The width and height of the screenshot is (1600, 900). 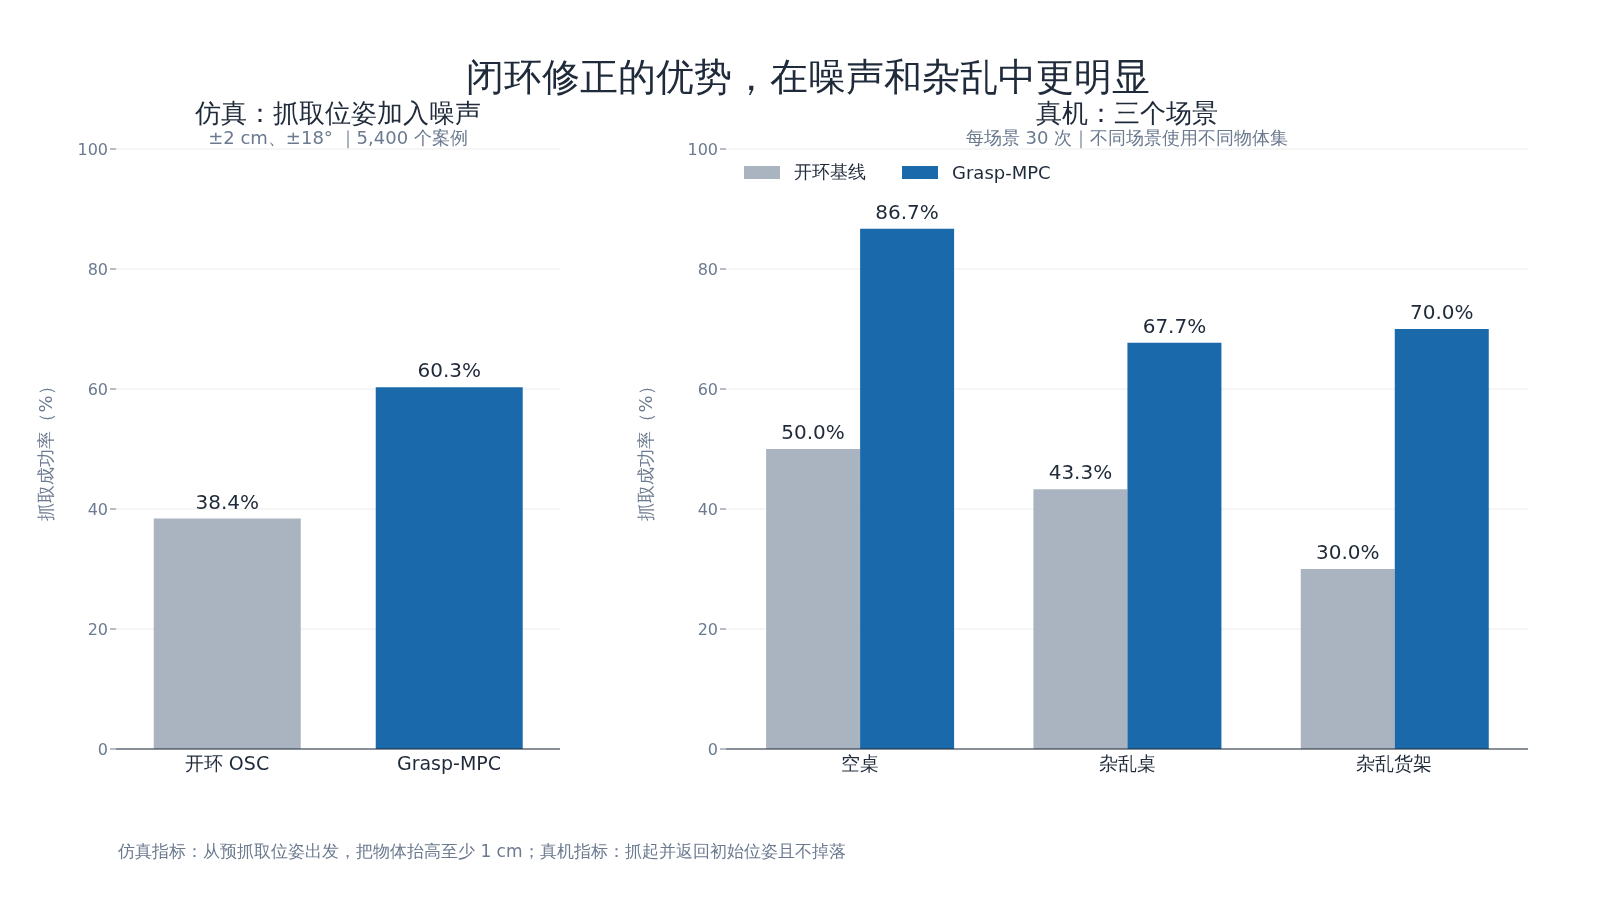 I want to click on chart-subtitle: 每场景 30 次｜不同场景使用不同物体集, so click(x=1127, y=138).